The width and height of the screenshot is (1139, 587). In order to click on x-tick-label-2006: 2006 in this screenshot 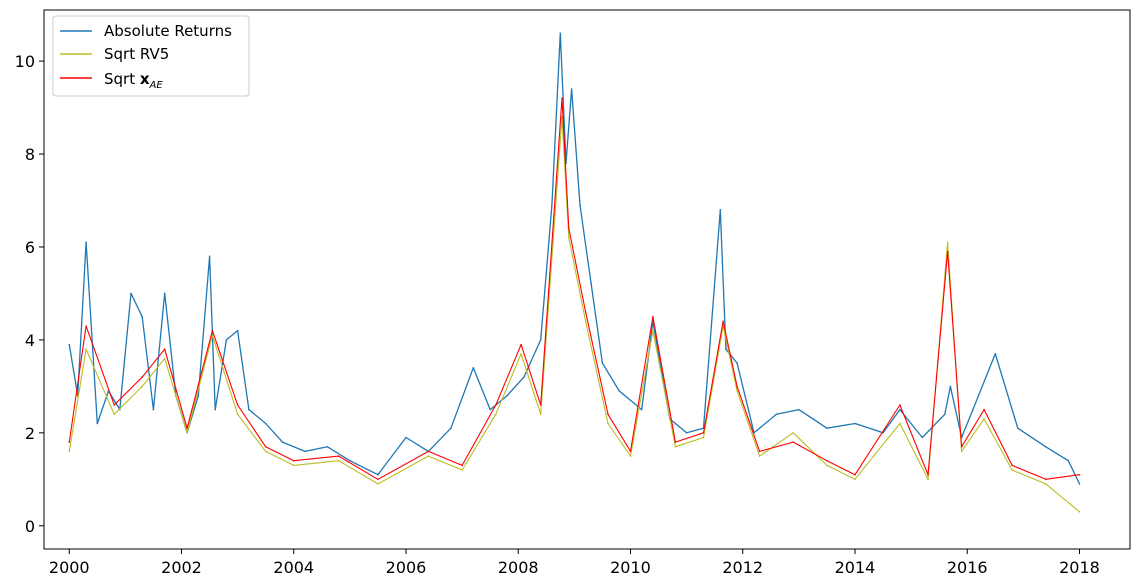, I will do `click(406, 567)`.